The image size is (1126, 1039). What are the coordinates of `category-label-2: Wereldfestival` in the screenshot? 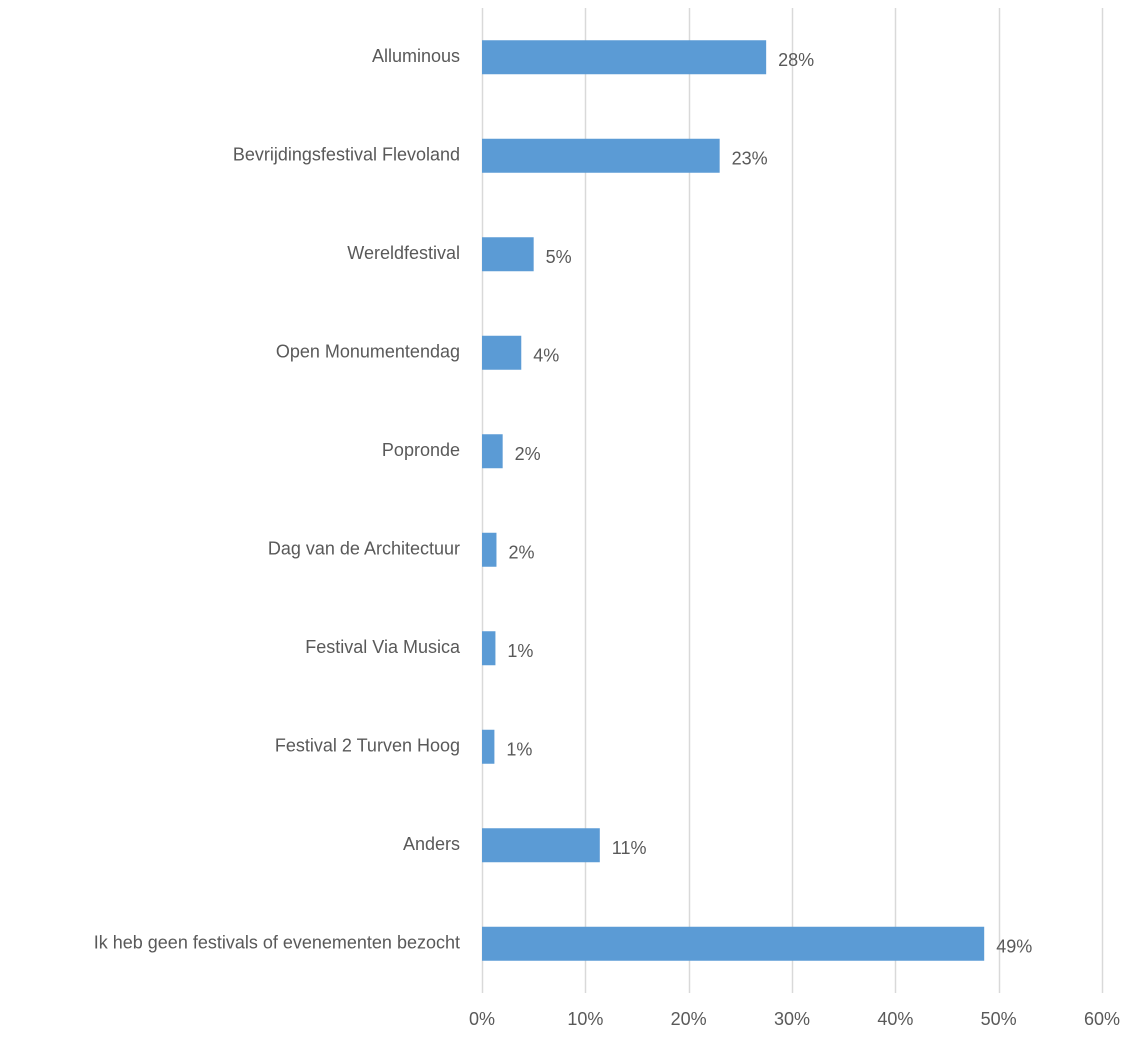 It's located at (403, 253).